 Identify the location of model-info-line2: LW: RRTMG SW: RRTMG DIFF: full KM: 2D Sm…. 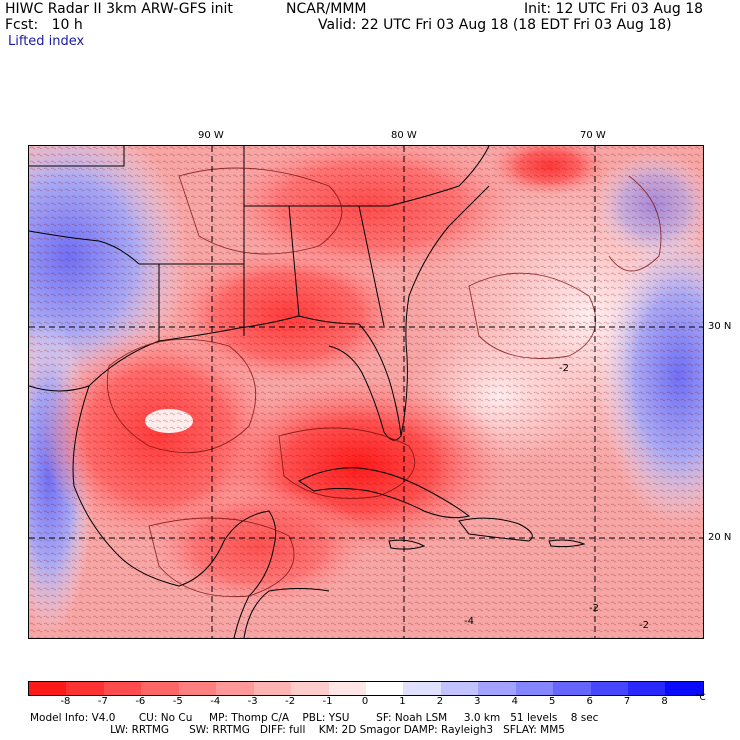
(297, 730).